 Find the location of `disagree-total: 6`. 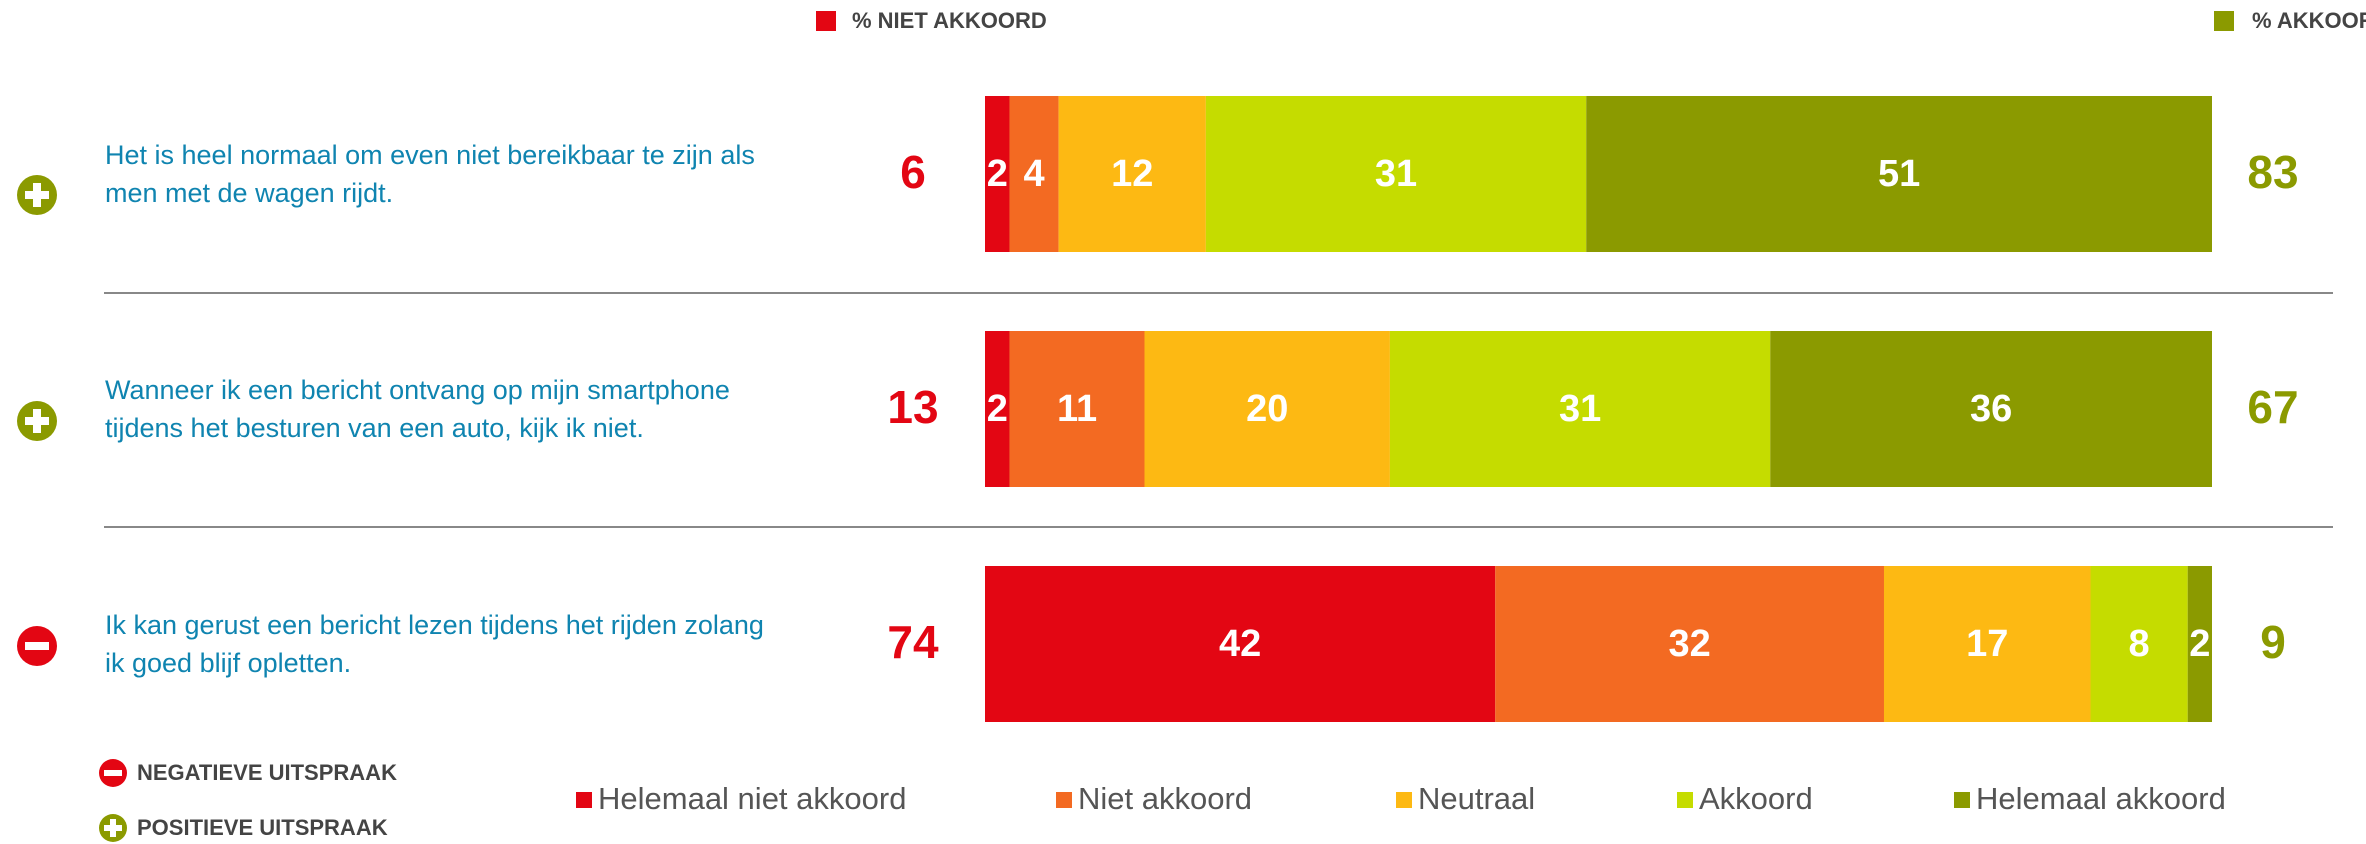

disagree-total: 6 is located at coordinates (913, 172).